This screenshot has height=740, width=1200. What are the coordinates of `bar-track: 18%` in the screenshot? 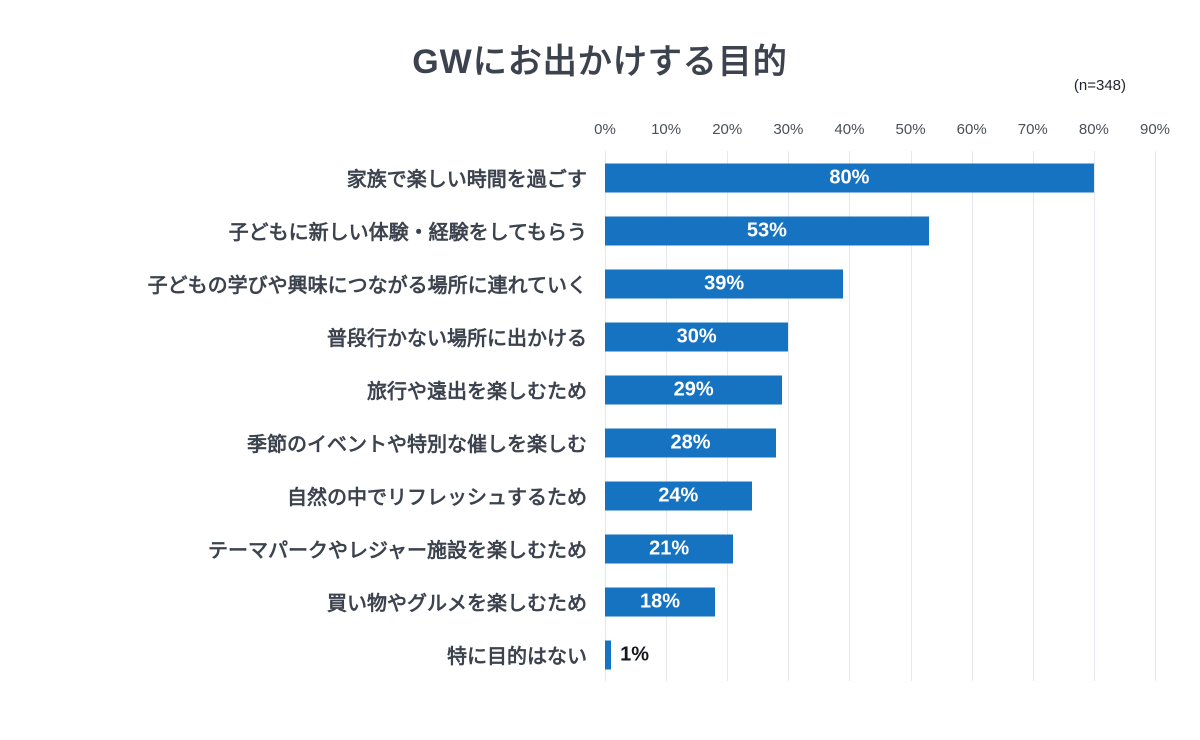 It's located at (880, 601).